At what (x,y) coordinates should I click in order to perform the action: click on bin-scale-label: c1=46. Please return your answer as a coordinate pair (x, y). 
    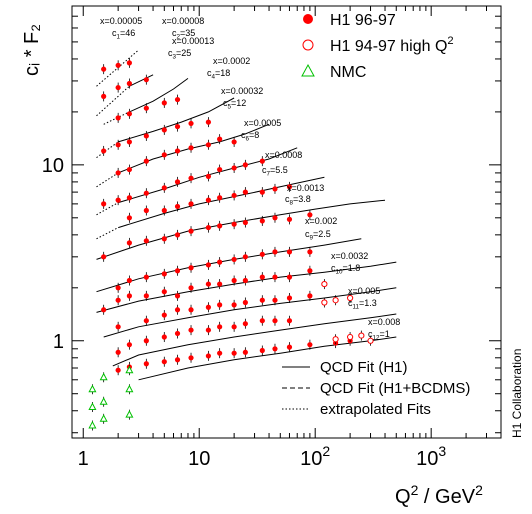
    Looking at the image, I should click on (123, 34).